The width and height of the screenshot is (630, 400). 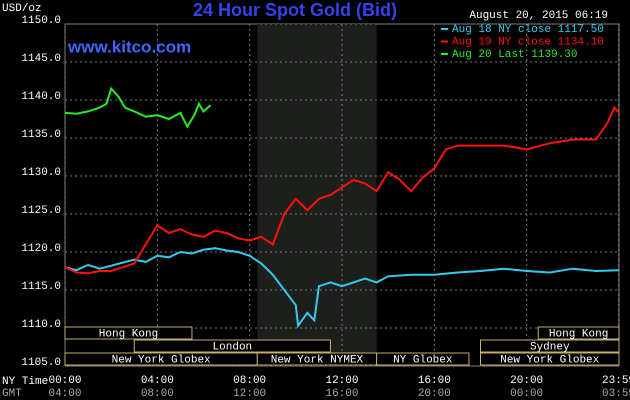 I want to click on y-tick-label: 1105.0, so click(x=41, y=363).